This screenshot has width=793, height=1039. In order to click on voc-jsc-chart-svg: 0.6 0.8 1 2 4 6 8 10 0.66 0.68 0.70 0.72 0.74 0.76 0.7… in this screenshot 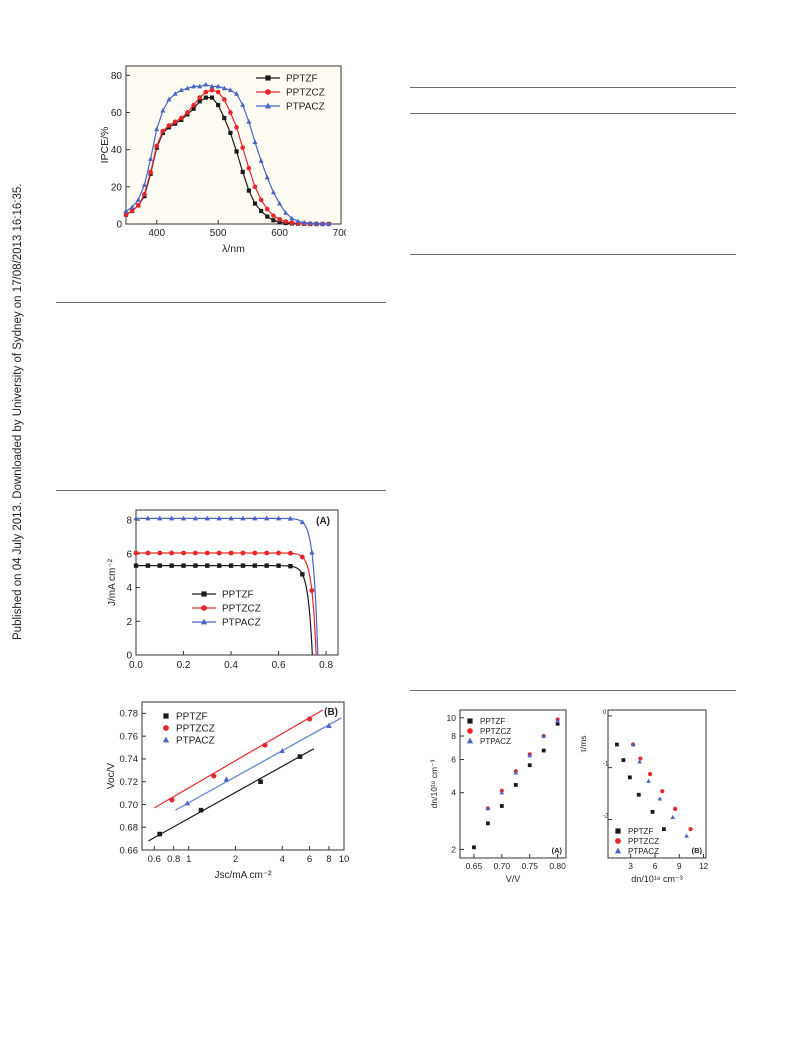, I will do `click(227, 791)`.